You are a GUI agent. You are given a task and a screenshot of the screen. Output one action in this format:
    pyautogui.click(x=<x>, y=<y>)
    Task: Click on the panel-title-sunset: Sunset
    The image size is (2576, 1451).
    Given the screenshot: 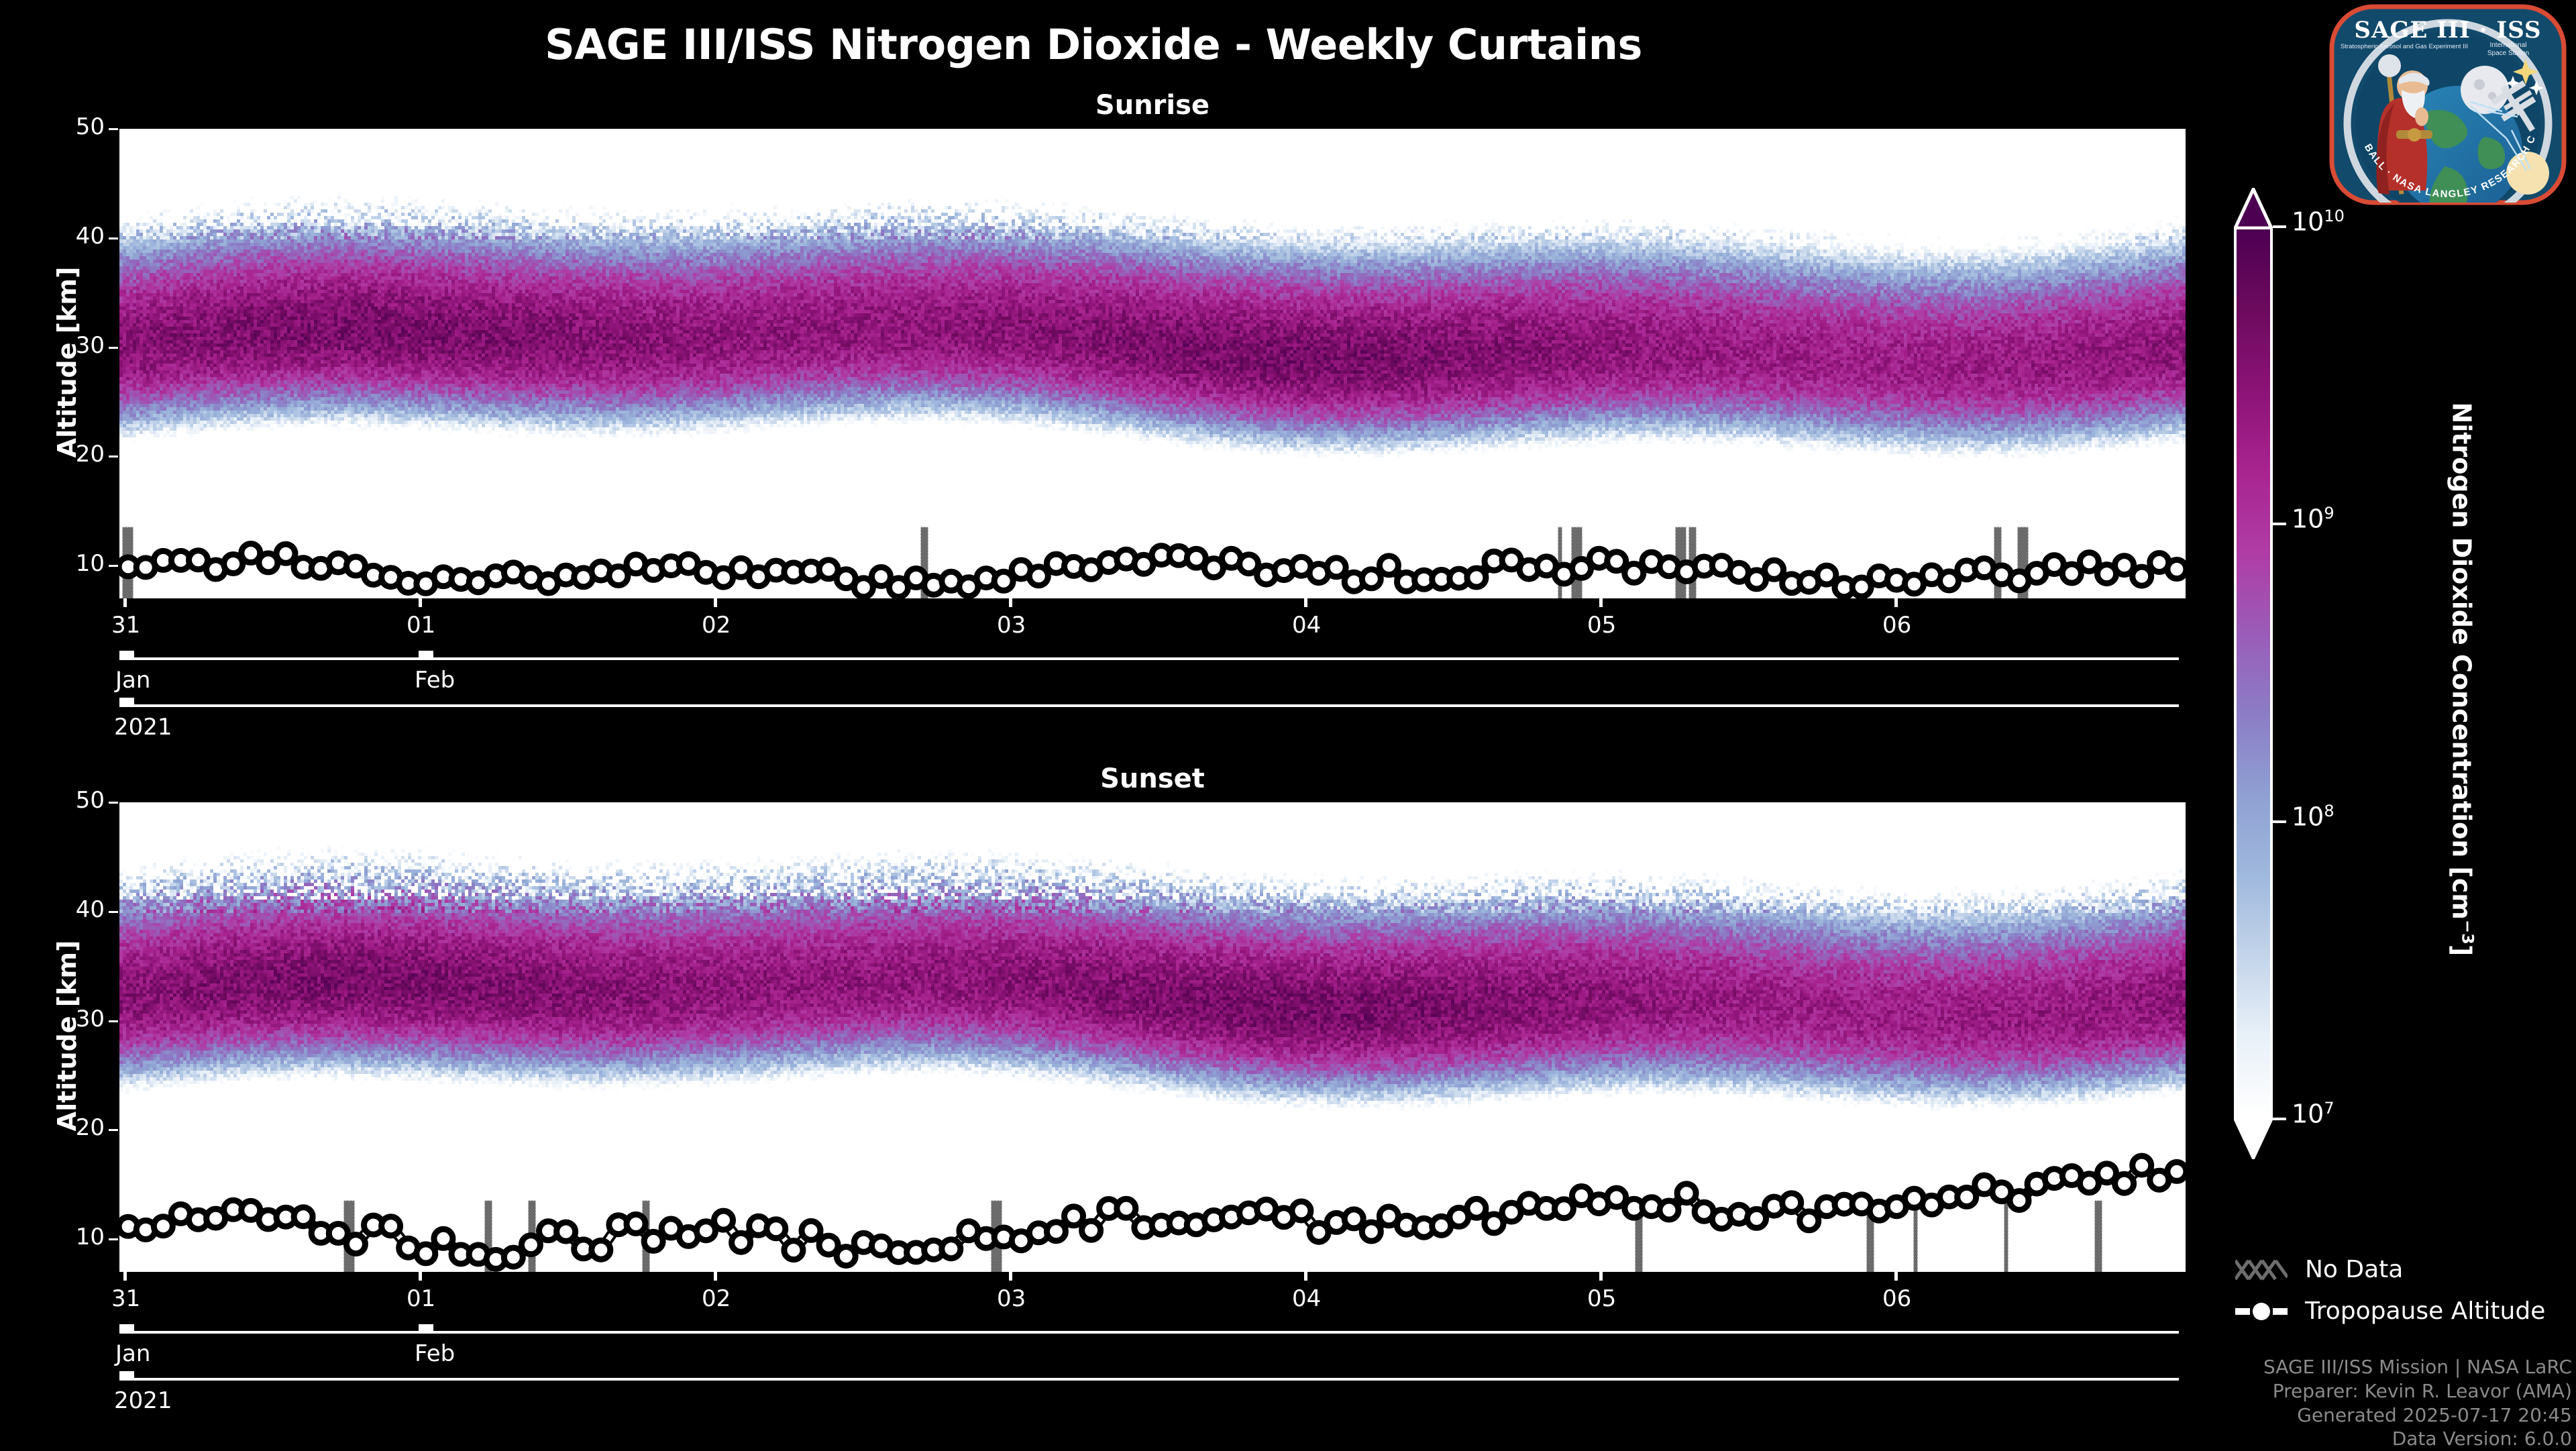 What is the action you would take?
    pyautogui.click(x=1152, y=778)
    